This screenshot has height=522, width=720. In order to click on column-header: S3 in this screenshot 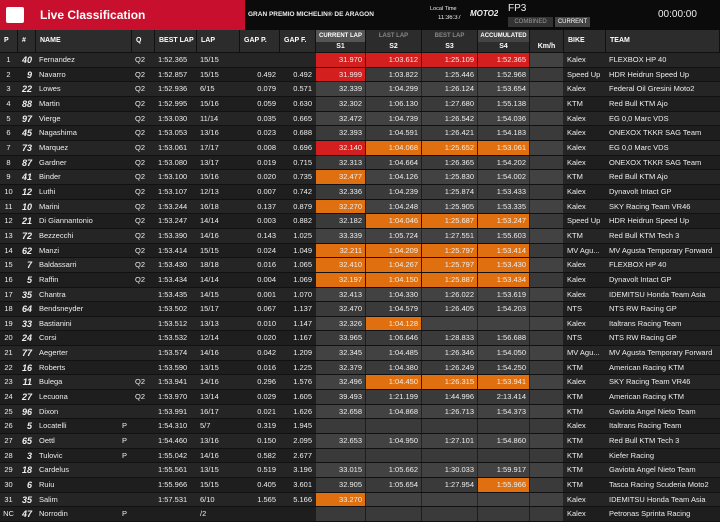, I will do `click(450, 47)`.